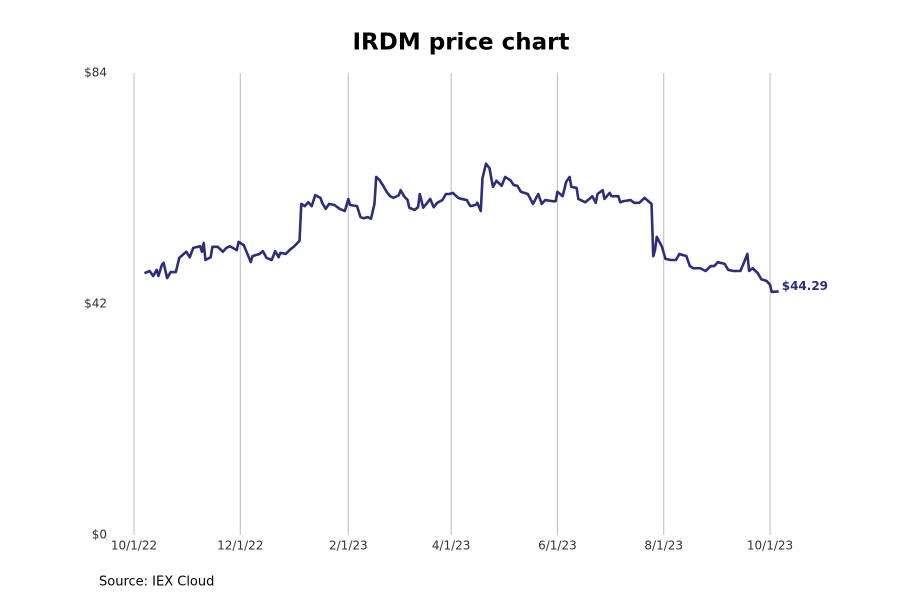  Describe the element at coordinates (557, 546) in the screenshot. I see `x-tick-label: 6/1/23` at that location.